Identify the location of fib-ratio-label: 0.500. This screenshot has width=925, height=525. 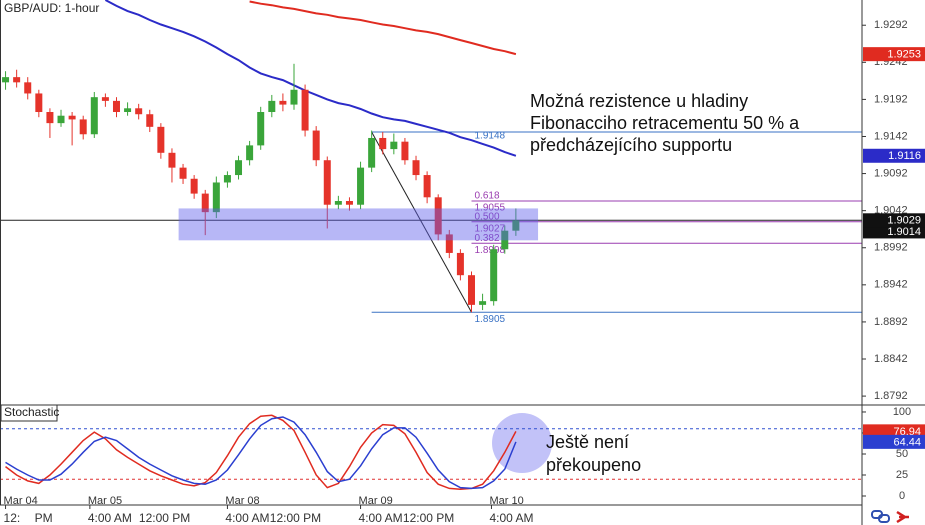
(486, 216).